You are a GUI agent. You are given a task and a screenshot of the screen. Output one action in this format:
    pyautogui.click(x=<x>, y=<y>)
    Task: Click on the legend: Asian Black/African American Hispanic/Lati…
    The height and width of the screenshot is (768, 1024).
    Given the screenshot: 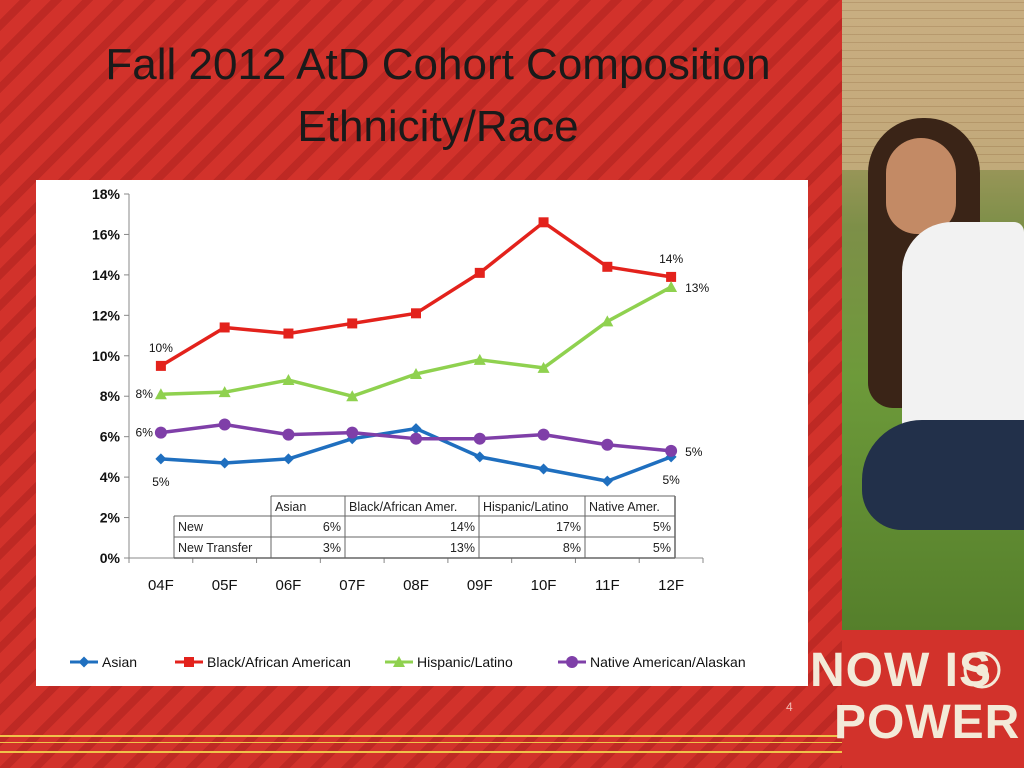 What is the action you would take?
    pyautogui.click(x=408, y=662)
    